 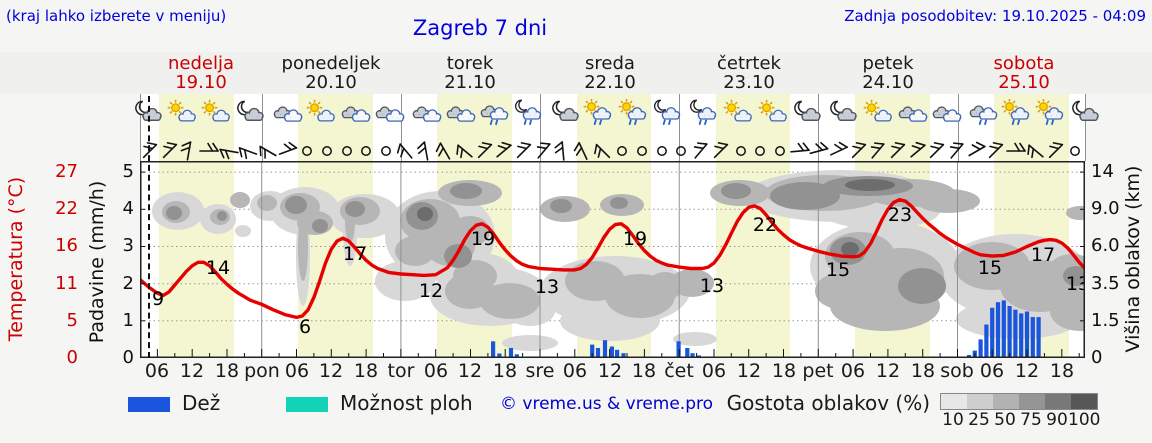 What do you see at coordinates (66, 283) in the screenshot?
I see `temp-tick: 11` at bounding box center [66, 283].